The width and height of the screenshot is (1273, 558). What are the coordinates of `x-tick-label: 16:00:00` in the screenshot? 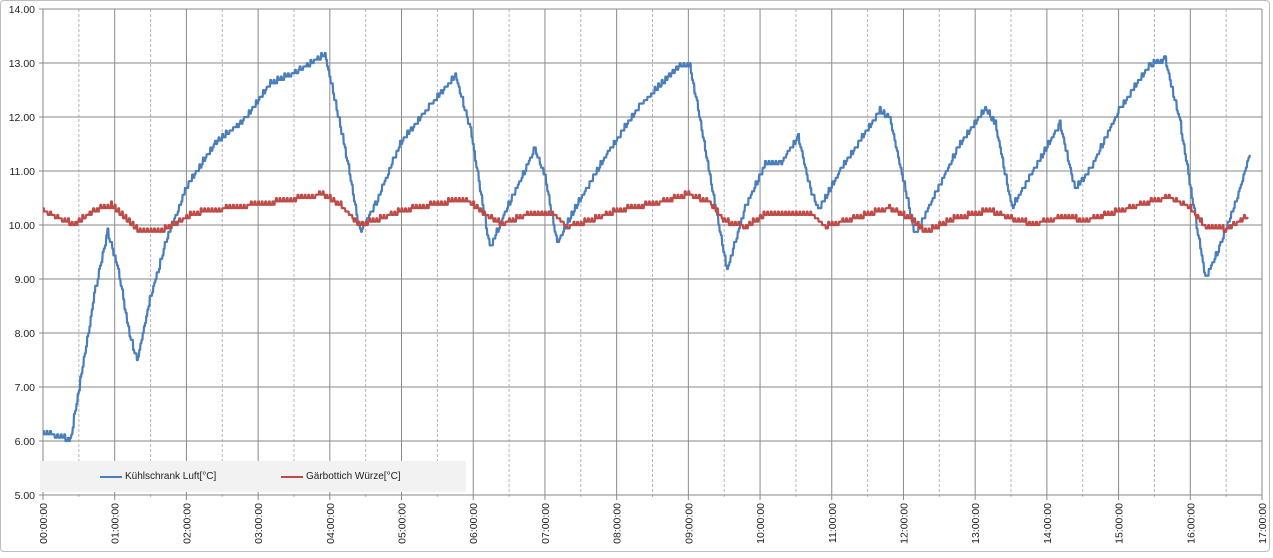 It's located at (1191, 523).